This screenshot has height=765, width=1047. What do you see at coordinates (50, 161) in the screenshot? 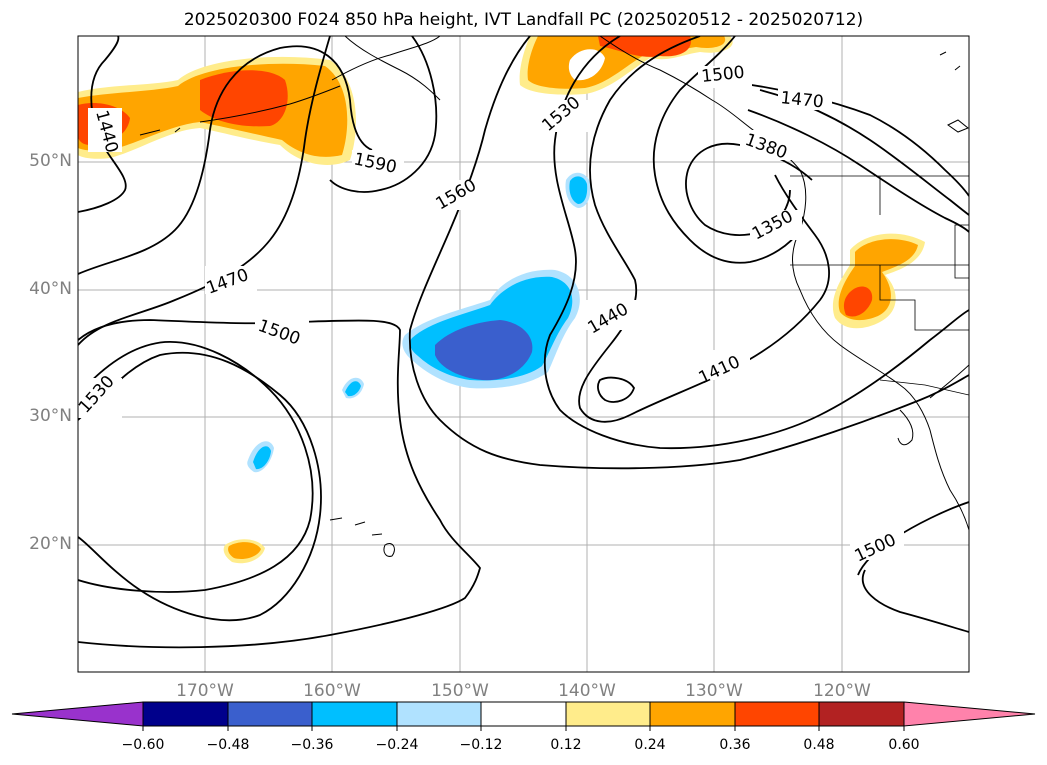
I see `lat-label: 50°N` at bounding box center [50, 161].